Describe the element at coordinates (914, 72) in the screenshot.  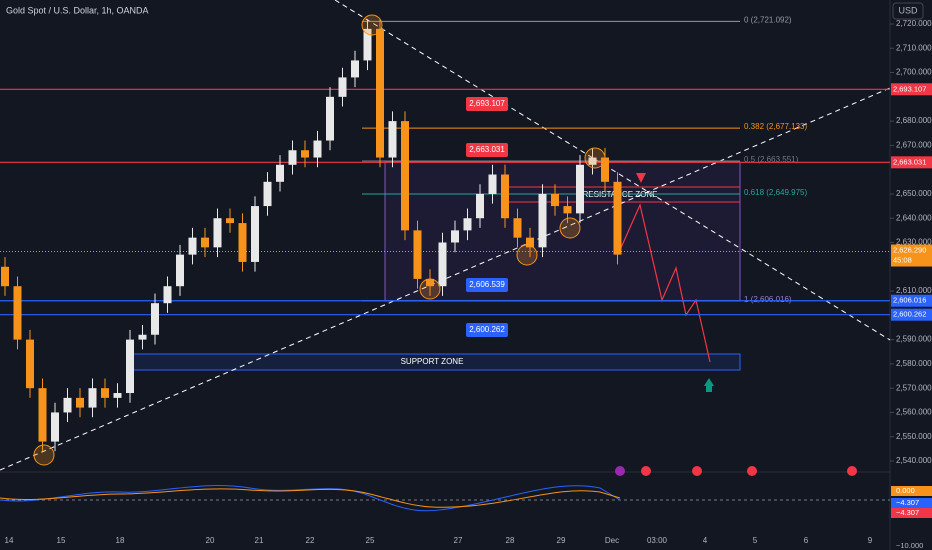
I see `y-tick-label: 2,700.000` at that location.